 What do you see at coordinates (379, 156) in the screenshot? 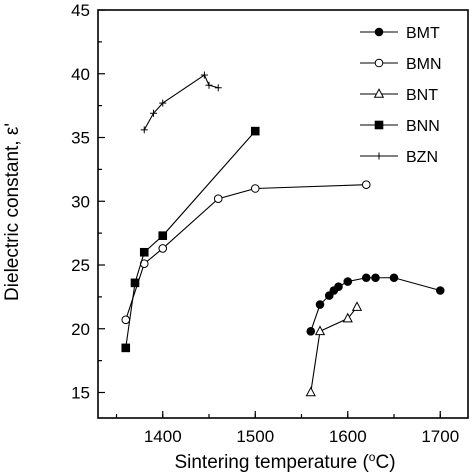
I see `legend-marker-bzn` at bounding box center [379, 156].